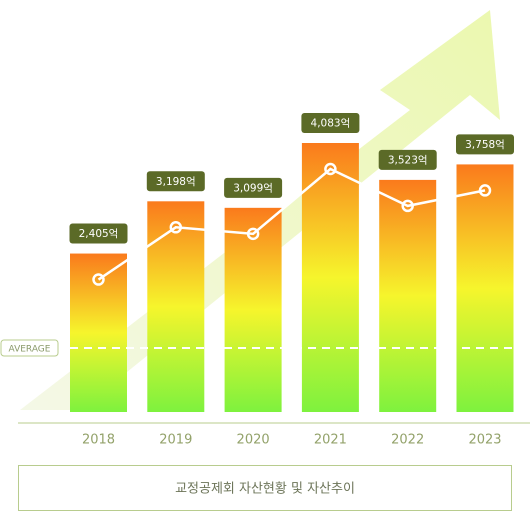  I want to click on value-label: 2,405억, so click(99, 234).